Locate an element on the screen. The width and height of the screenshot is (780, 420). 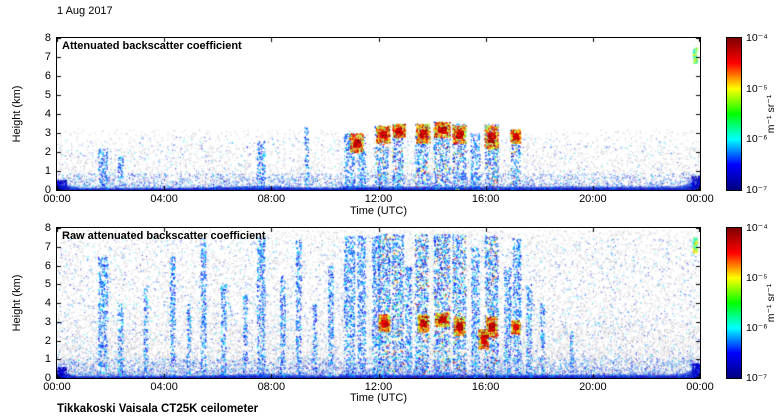
panel-title-attenuated: Attenuated backscatter coefficient is located at coordinates (152, 46).